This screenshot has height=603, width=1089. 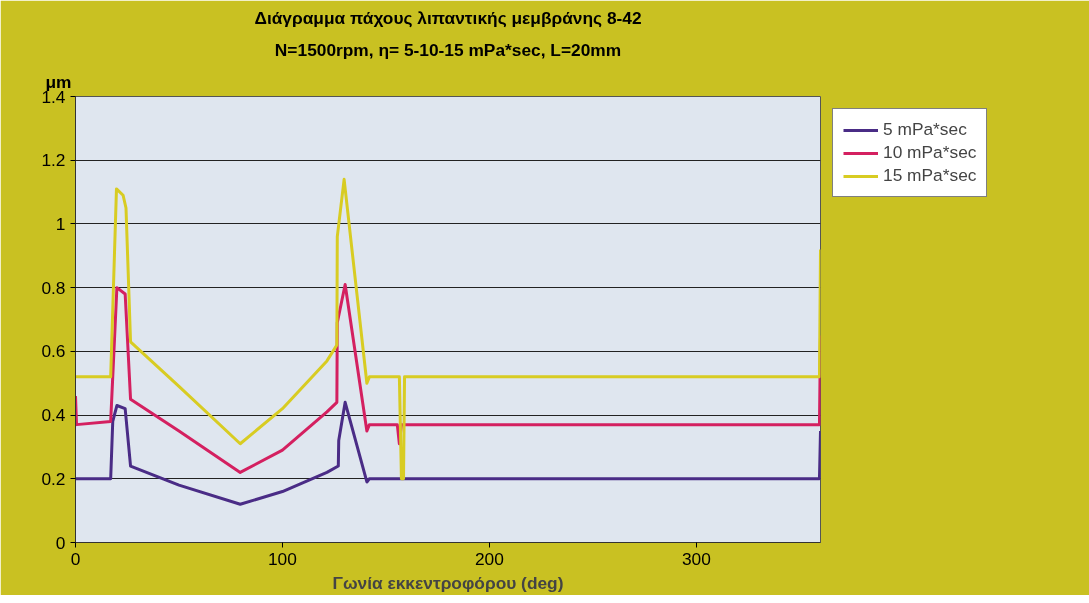 What do you see at coordinates (930, 152) in the screenshot?
I see `legend-label: 10 mPa*sec` at bounding box center [930, 152].